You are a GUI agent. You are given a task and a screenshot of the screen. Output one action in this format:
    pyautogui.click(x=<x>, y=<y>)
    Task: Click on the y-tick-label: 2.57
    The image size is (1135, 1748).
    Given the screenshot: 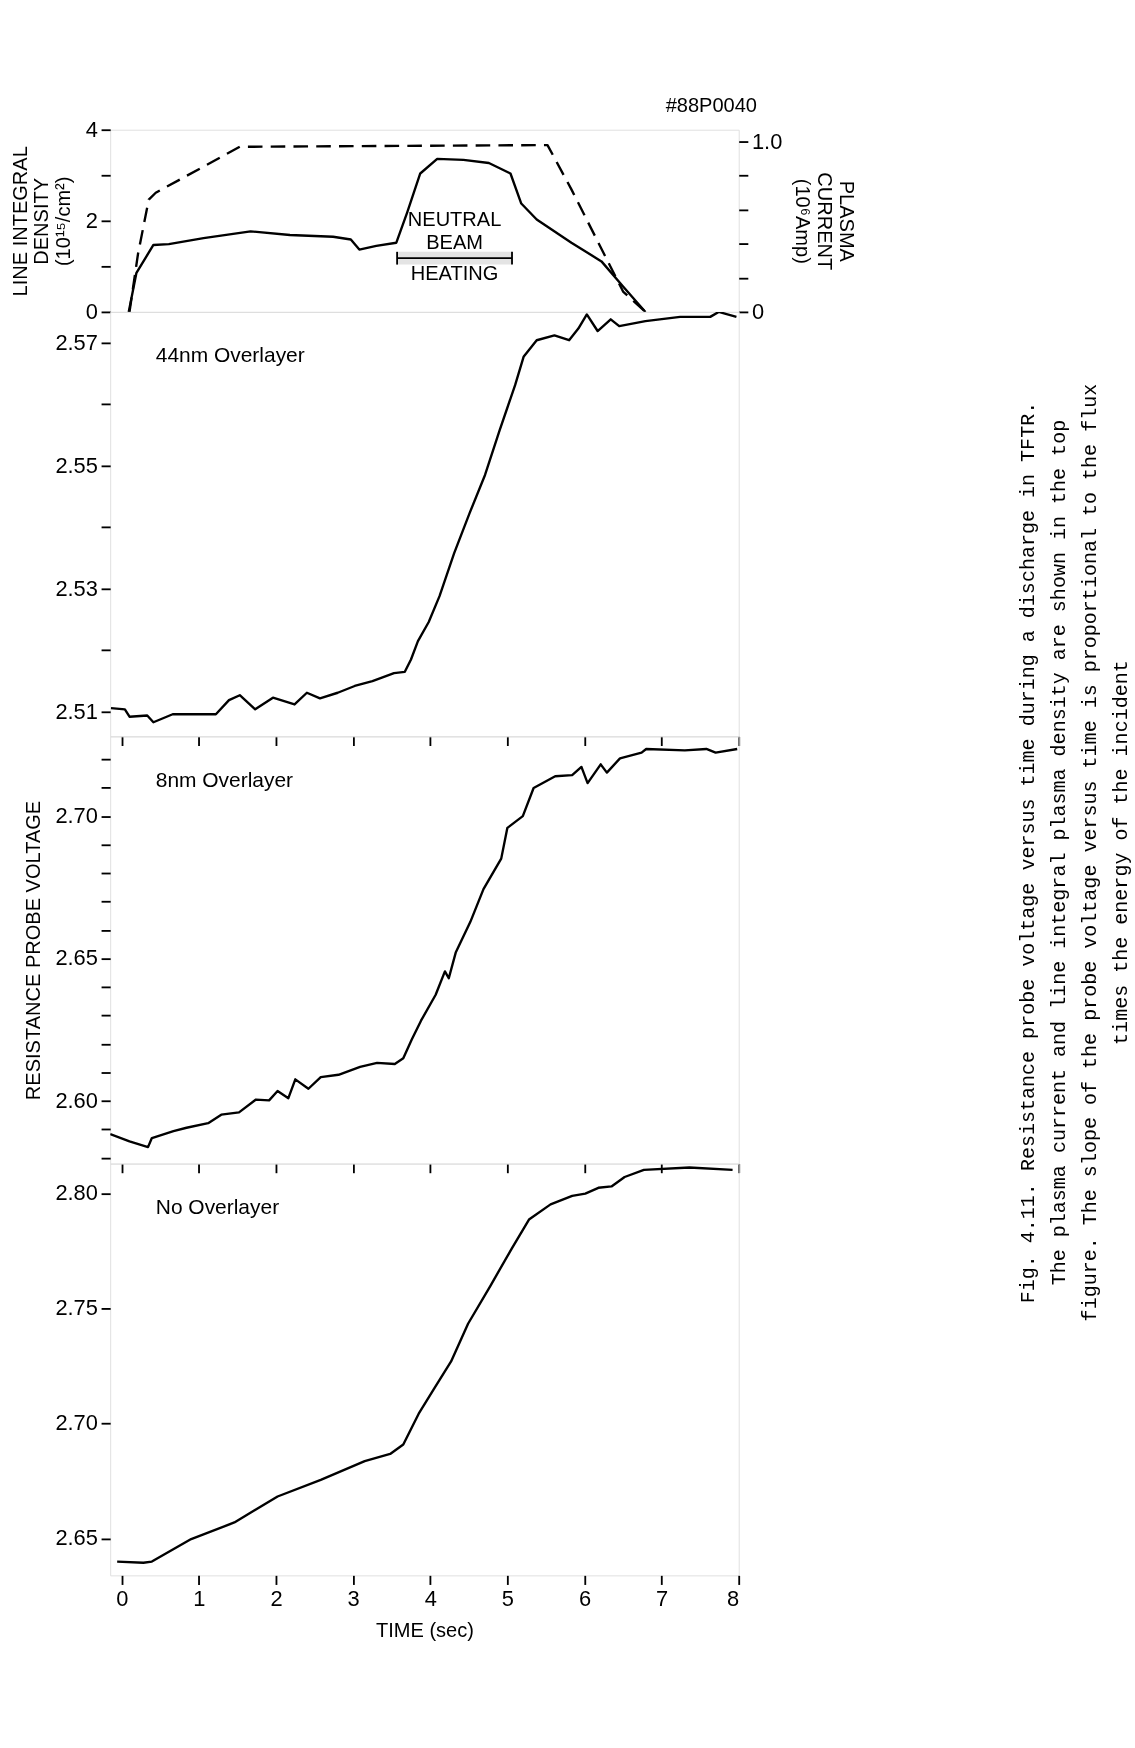 What is the action you would take?
    pyautogui.click(x=76, y=342)
    